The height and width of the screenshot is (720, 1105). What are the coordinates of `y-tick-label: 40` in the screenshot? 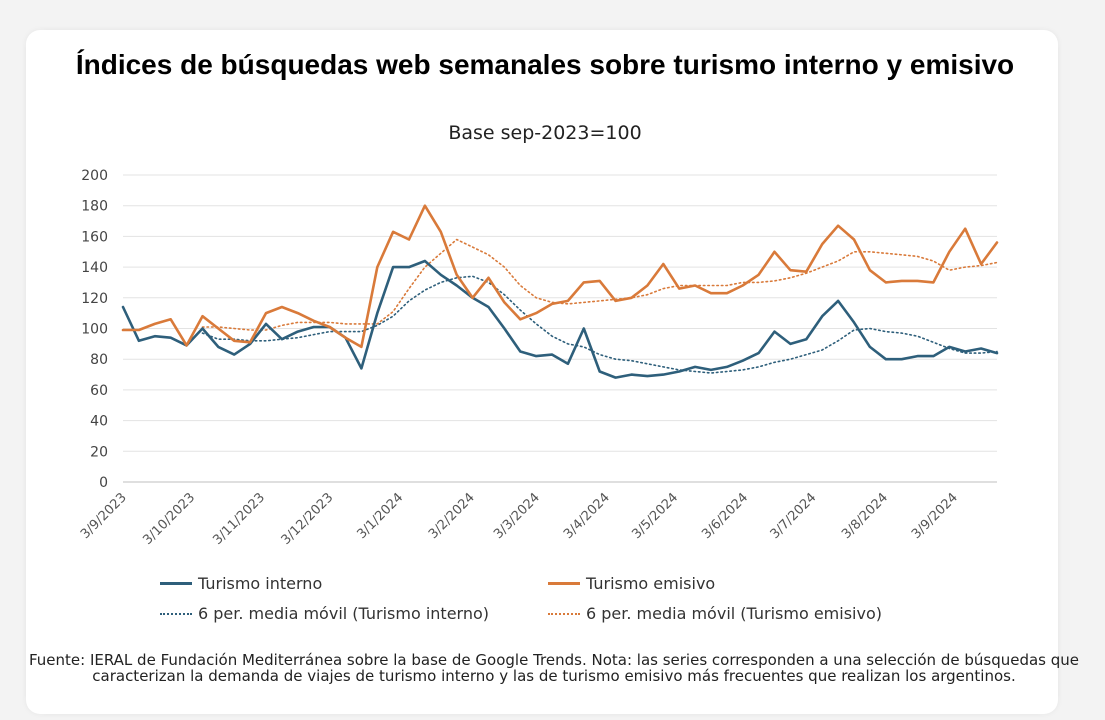 It's located at (99, 422).